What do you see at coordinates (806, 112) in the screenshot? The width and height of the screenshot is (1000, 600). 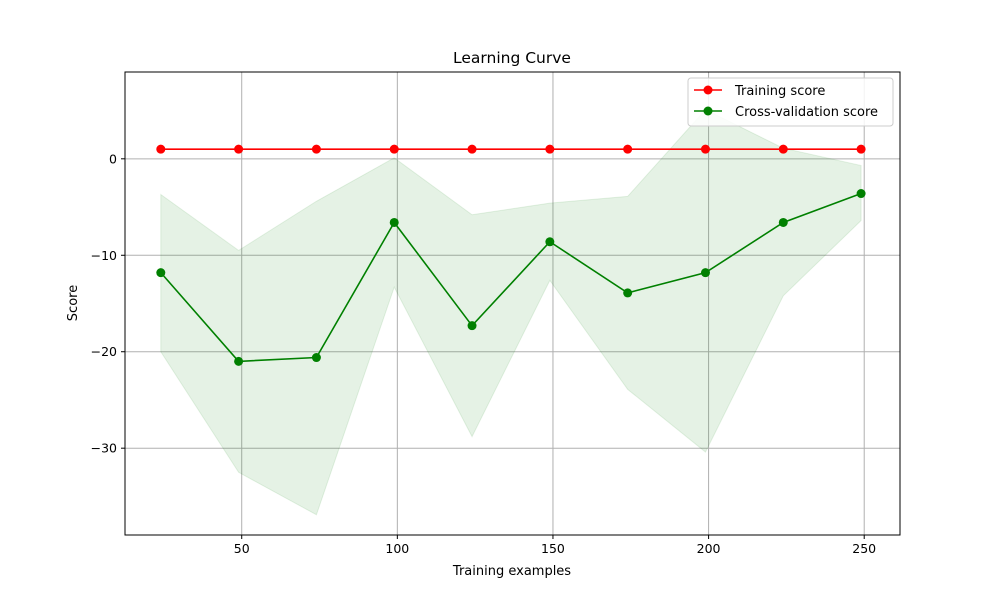 I see `legend-label-cross-validation: Cross-validation score` at bounding box center [806, 112].